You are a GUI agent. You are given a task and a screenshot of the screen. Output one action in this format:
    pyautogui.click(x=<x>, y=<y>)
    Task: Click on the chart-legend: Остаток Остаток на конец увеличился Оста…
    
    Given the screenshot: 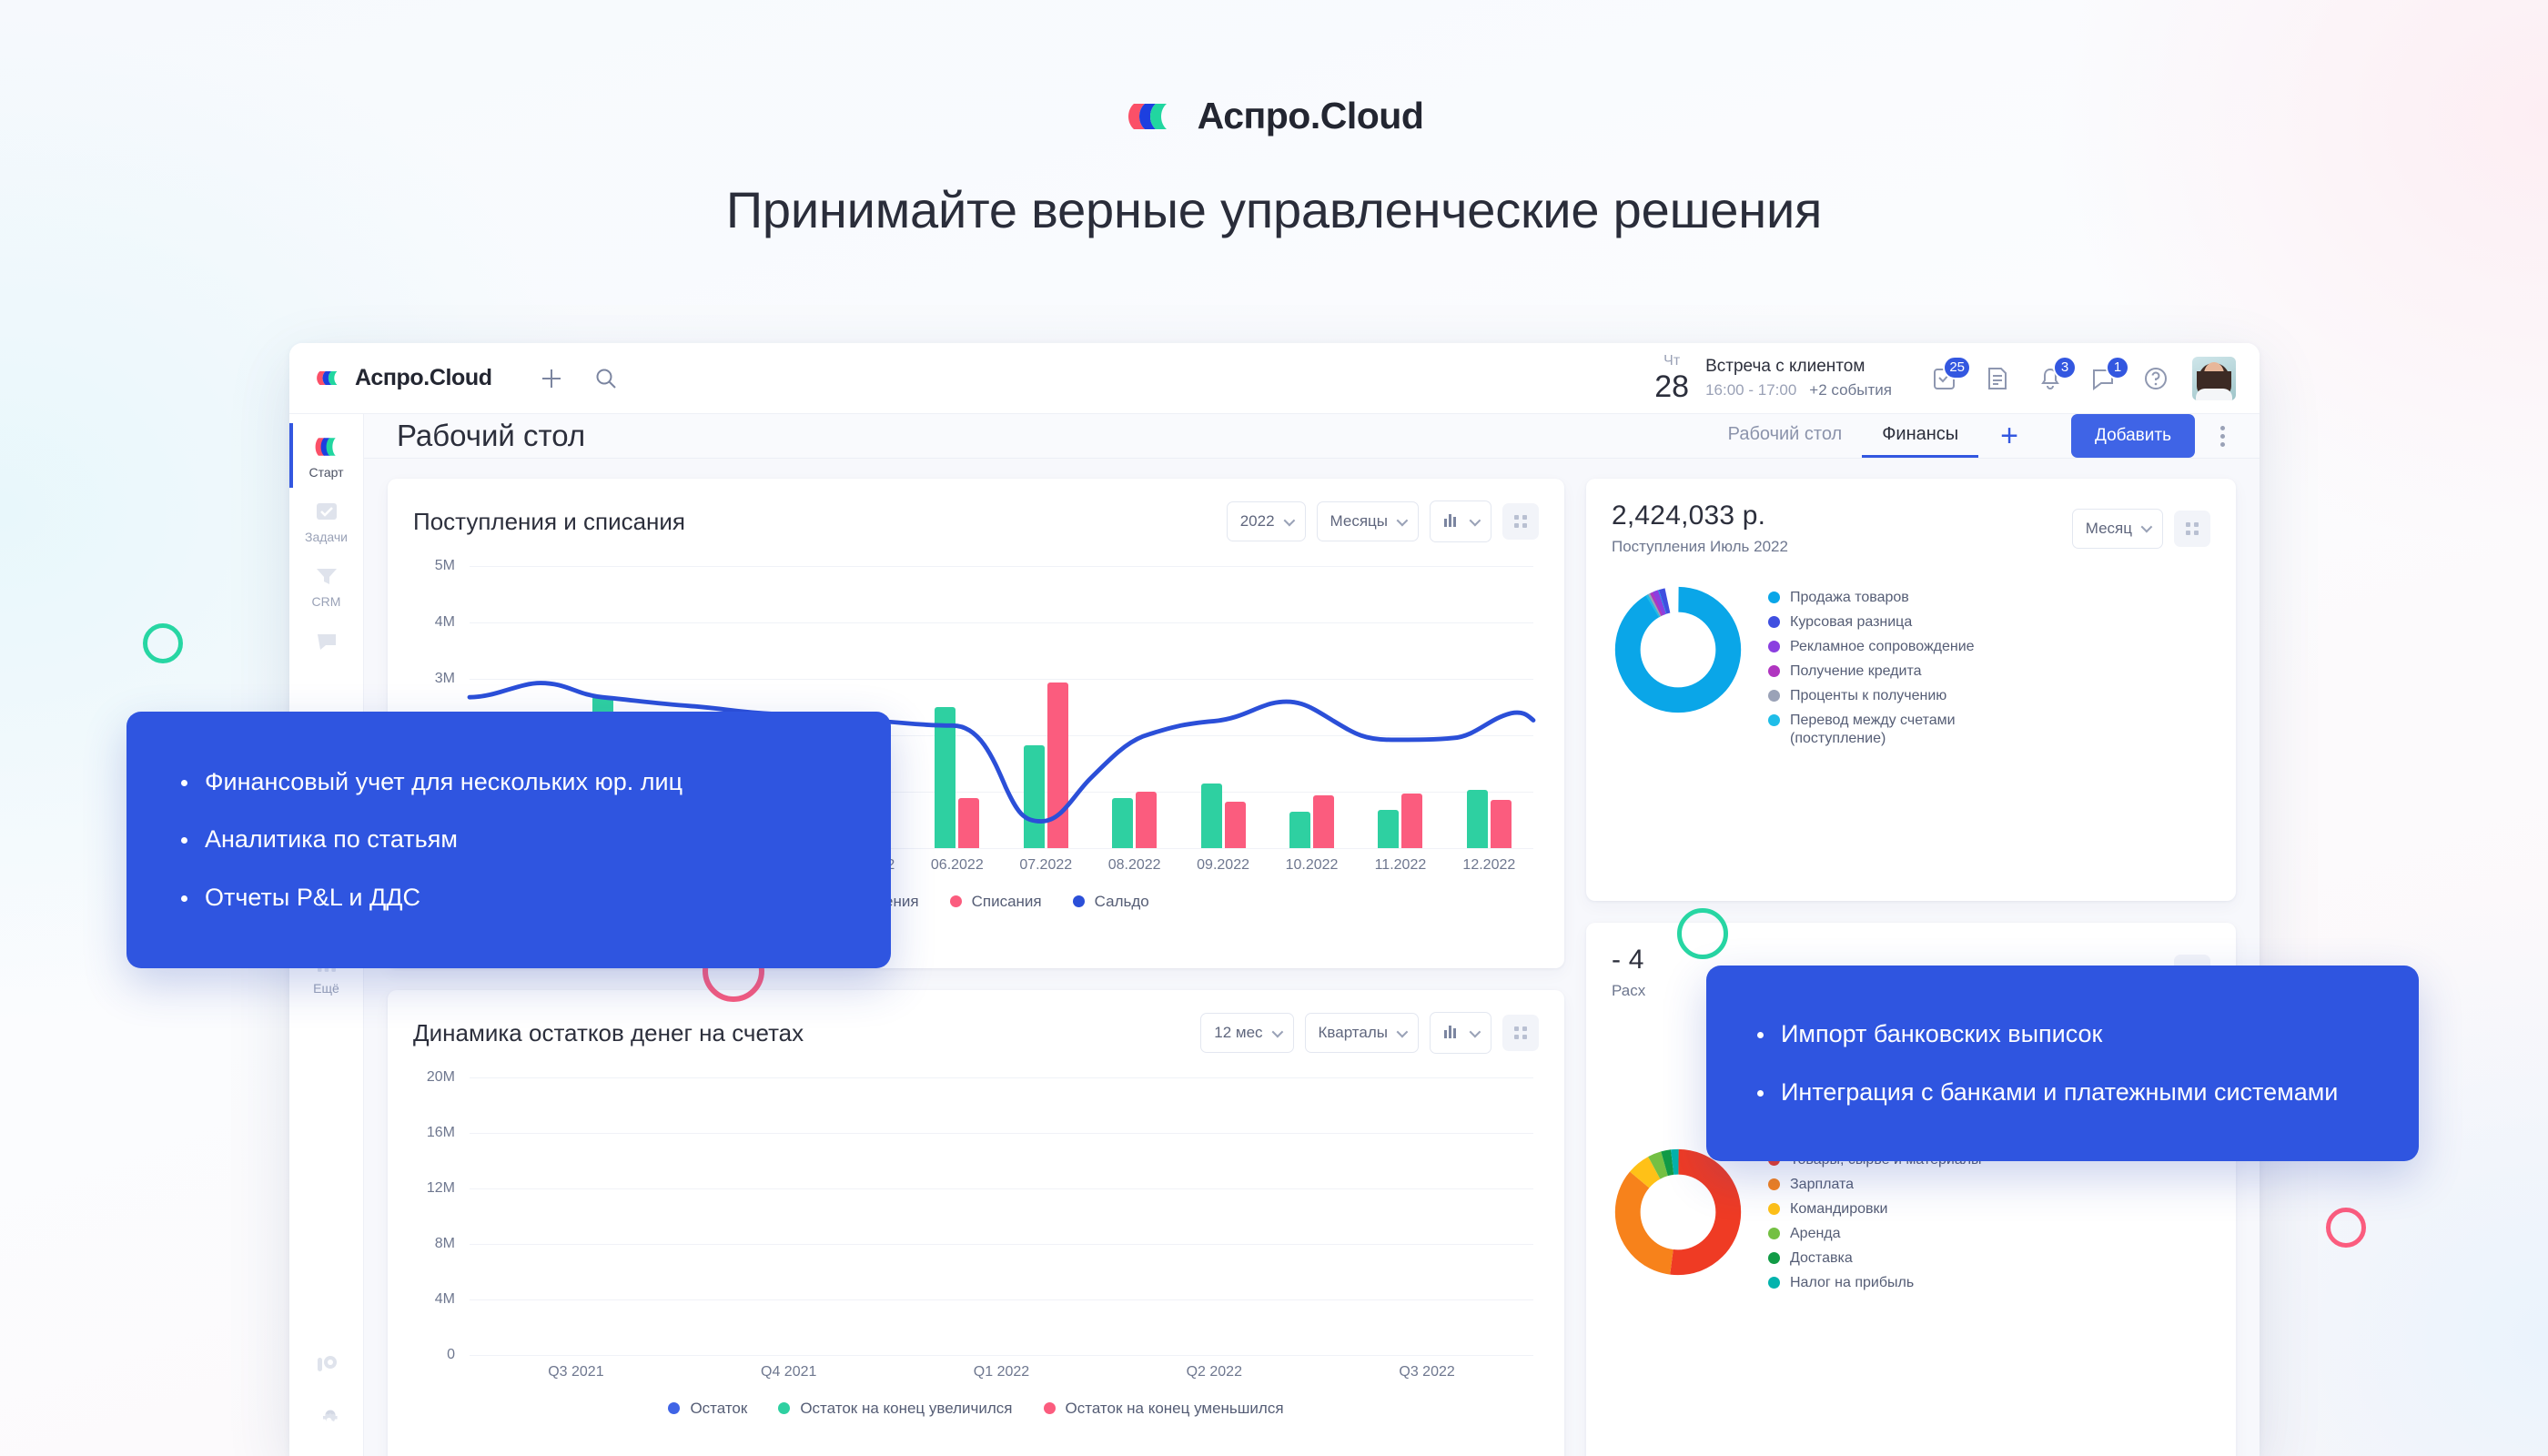 What is the action you would take?
    pyautogui.click(x=976, y=1409)
    